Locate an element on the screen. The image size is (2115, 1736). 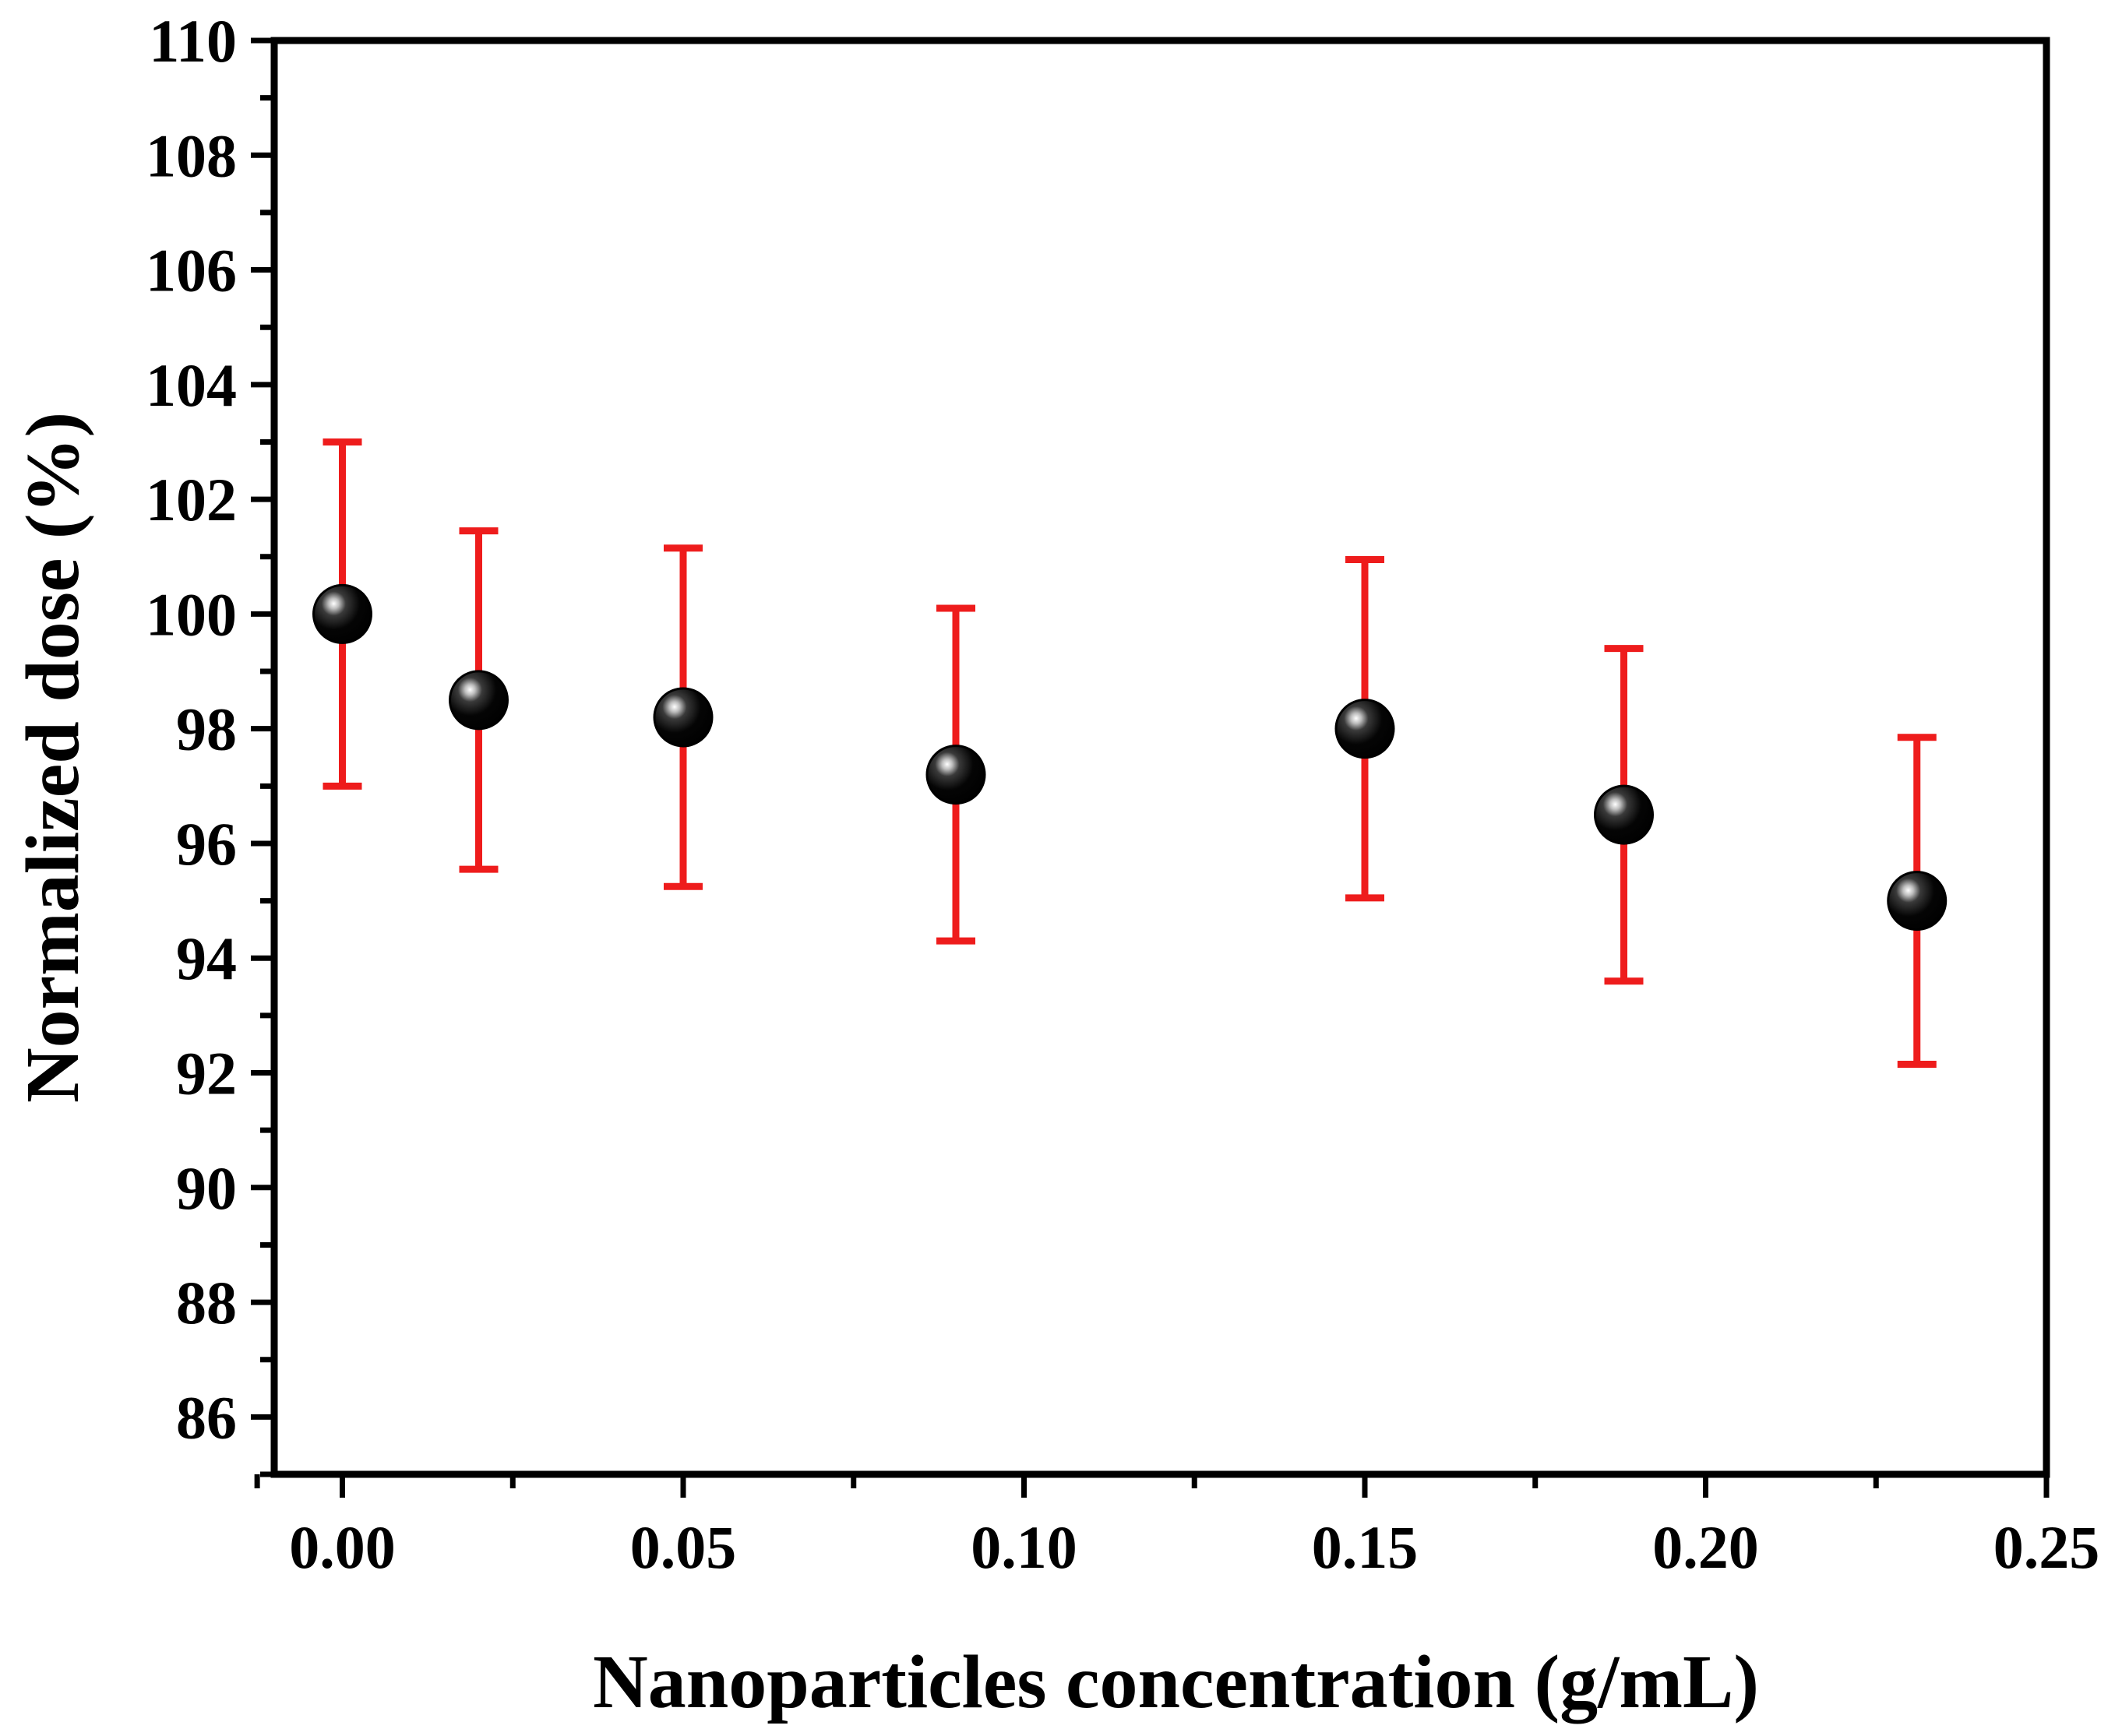
x-axis-title: Nanoparticles concentration (g/mL) is located at coordinates (1176, 1682).